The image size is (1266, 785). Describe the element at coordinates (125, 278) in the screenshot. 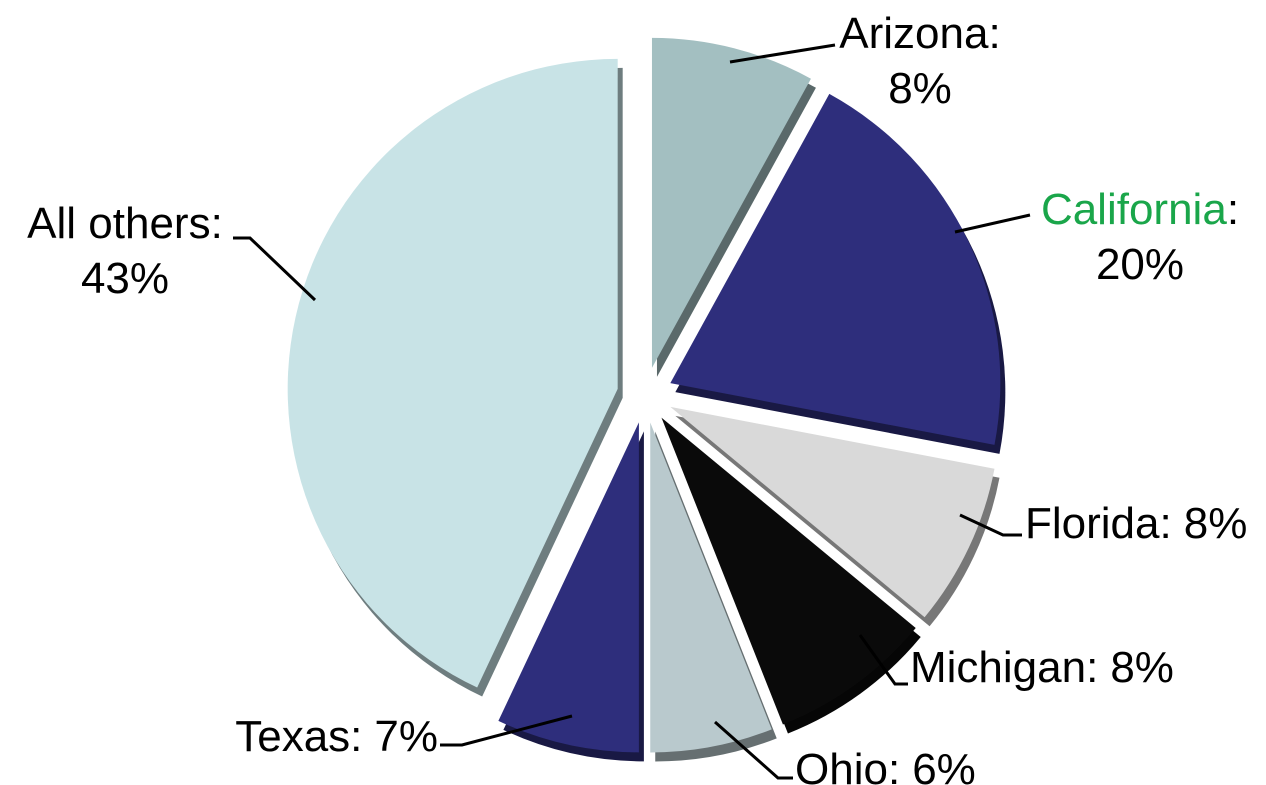

I see `value-label: 43%` at that location.